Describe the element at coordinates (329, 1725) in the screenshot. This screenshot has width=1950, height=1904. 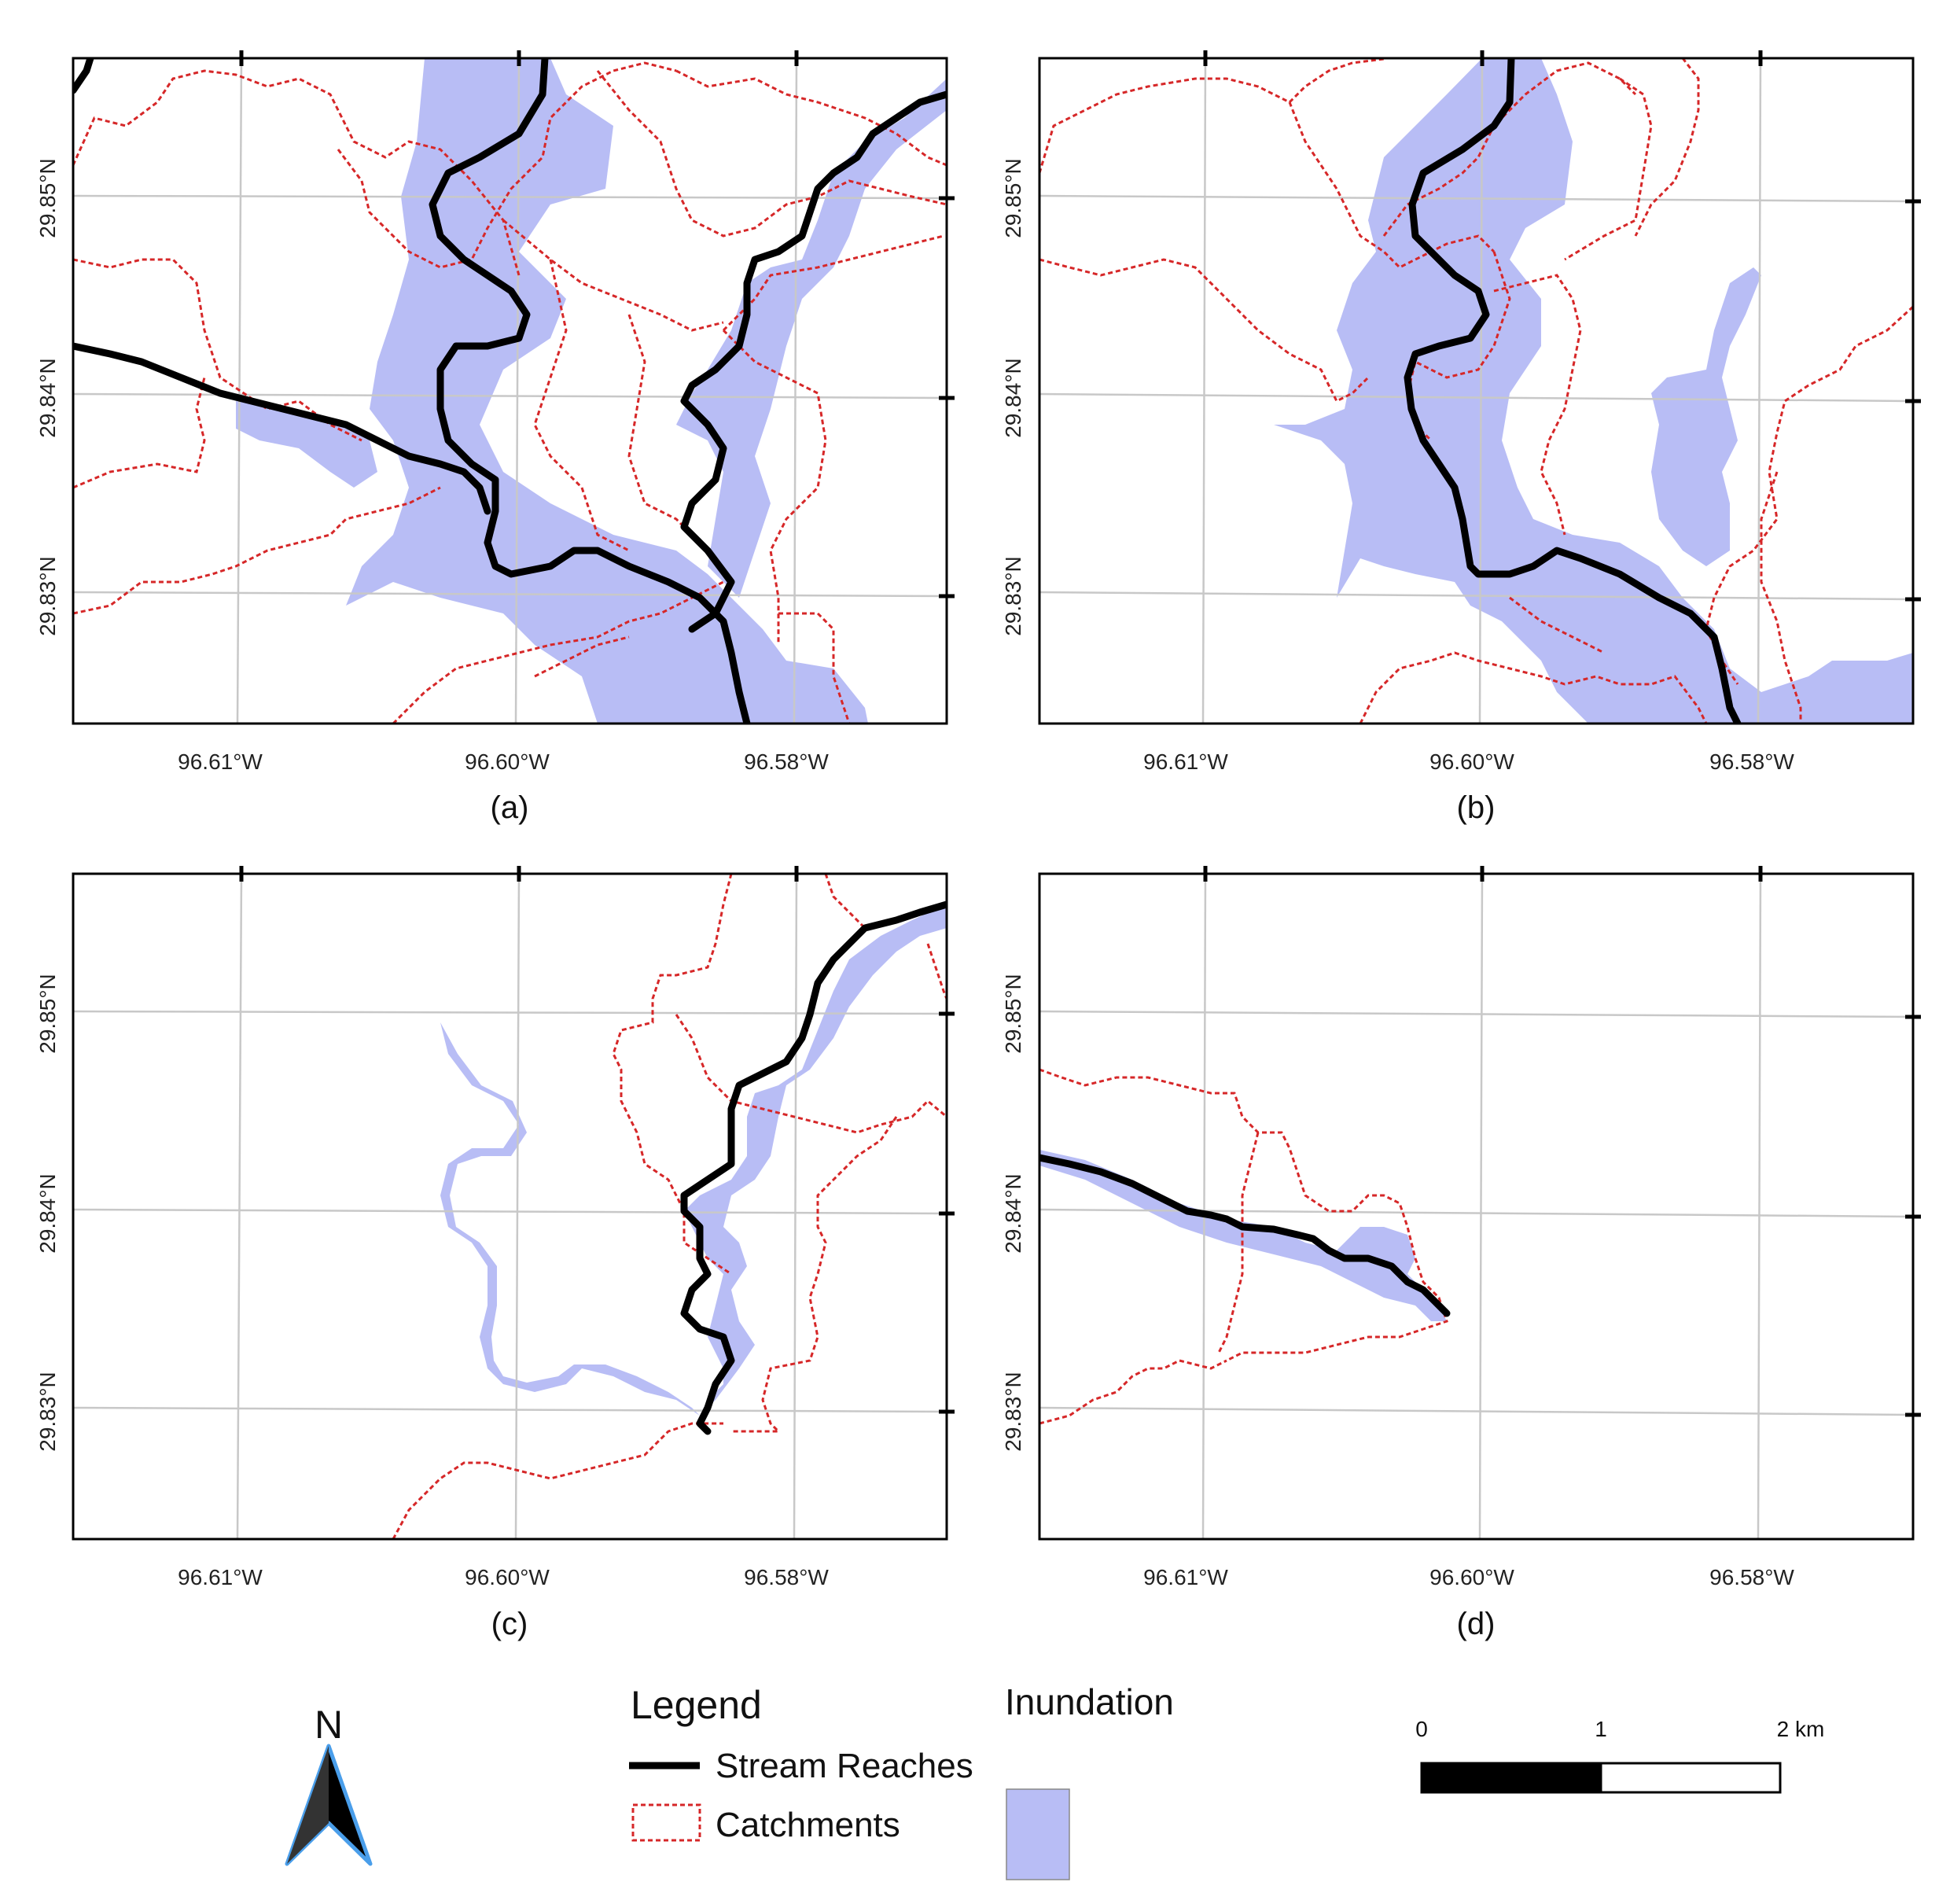
I see `north-label: N` at that location.